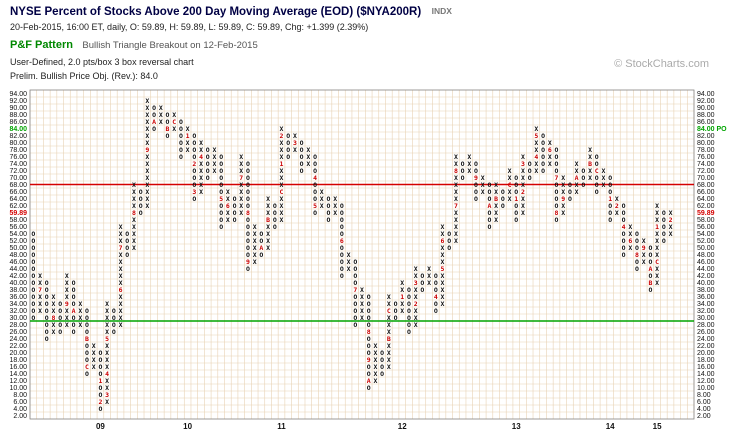 The height and width of the screenshot is (441, 745). Describe the element at coordinates (201, 157) in the screenshot. I see `svg-text: 4` at that location.